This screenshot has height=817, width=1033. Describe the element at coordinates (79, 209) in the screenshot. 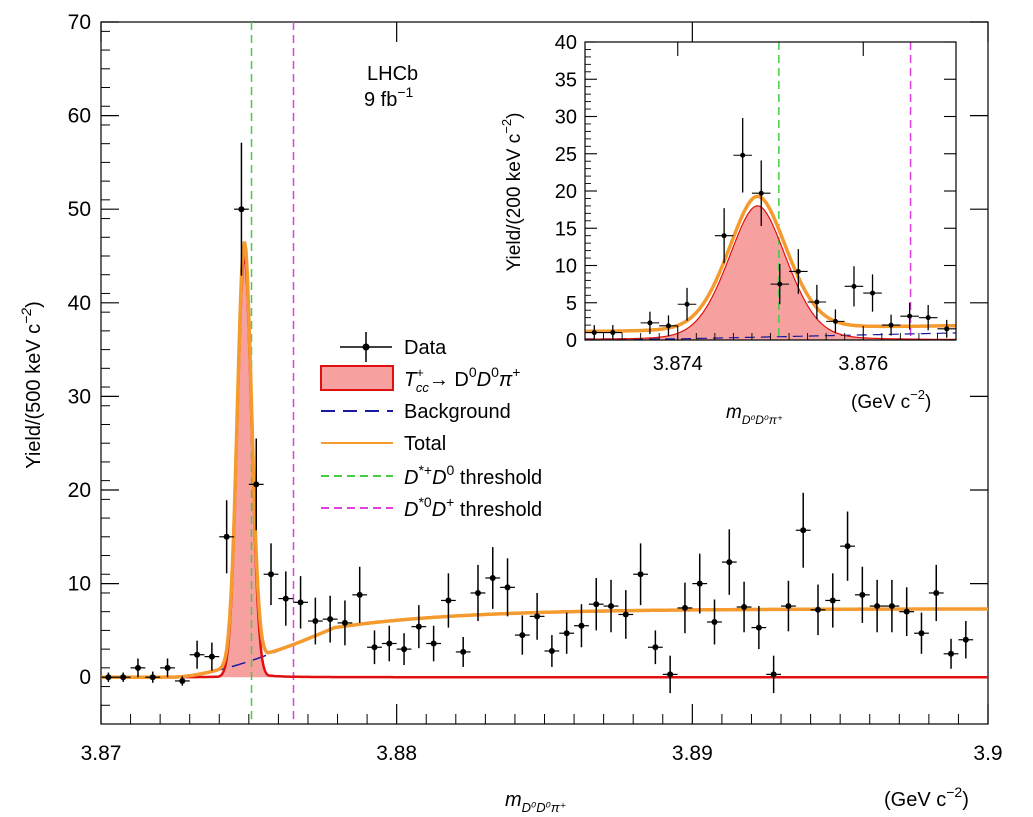

I see `y-tick-label: 50` at that location.